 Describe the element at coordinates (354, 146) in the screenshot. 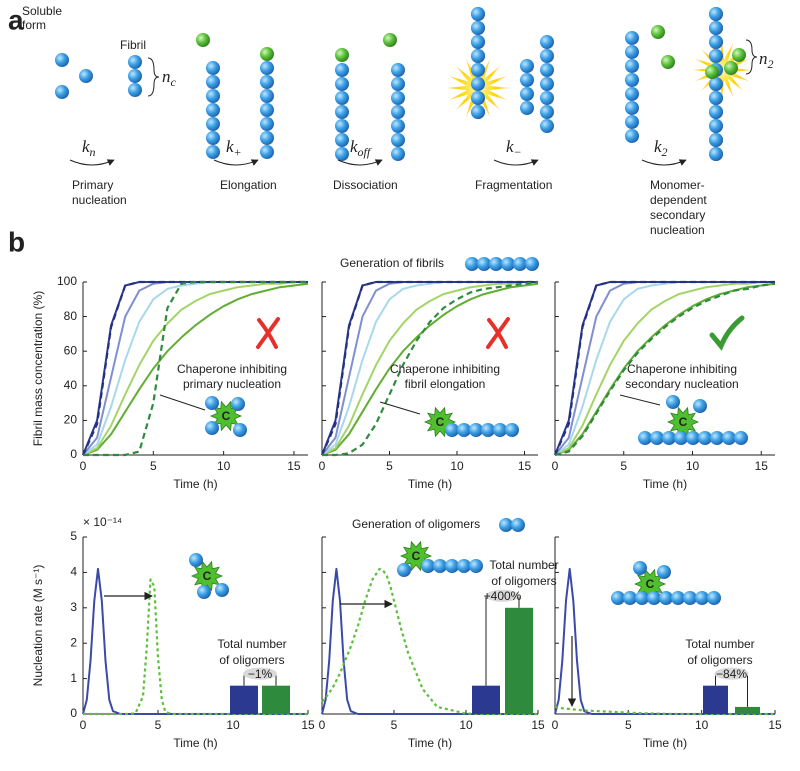

I see `symbol-main: k` at that location.